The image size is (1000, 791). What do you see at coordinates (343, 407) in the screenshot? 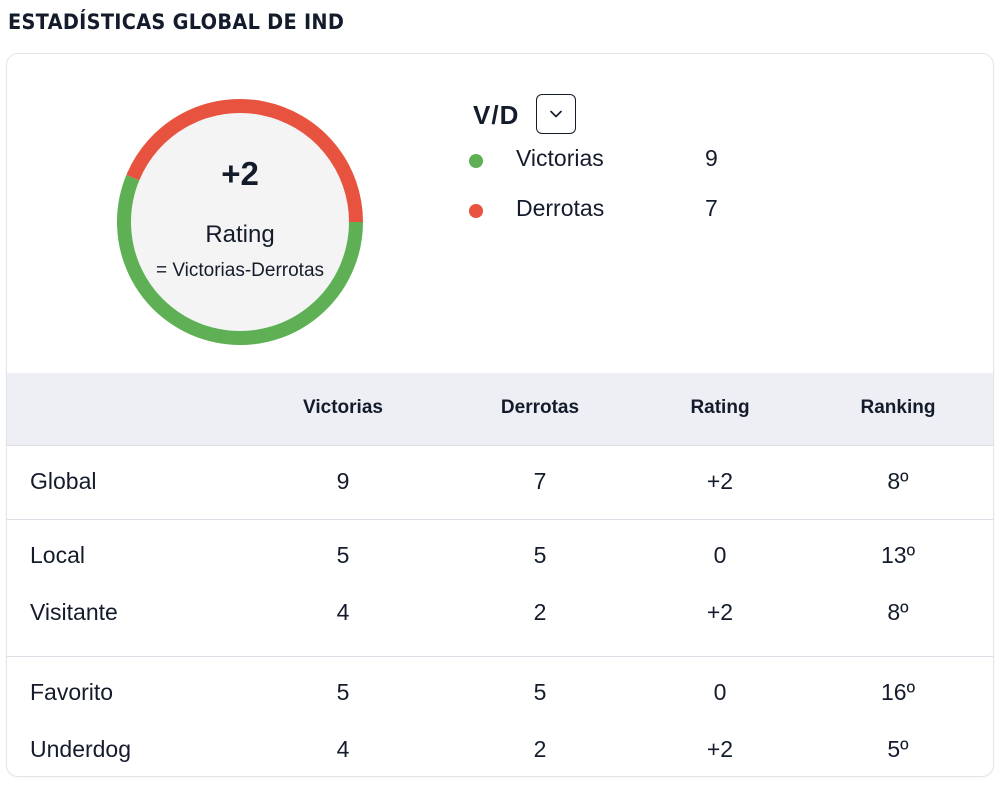
I see `column-header-victorias: Victorias` at bounding box center [343, 407].